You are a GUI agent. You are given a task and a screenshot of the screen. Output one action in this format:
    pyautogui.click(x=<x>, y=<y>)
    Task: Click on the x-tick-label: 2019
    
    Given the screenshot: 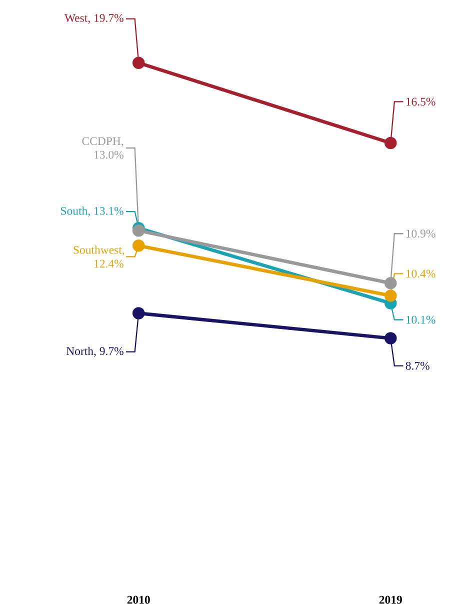 What is the action you would take?
    pyautogui.click(x=391, y=600)
    